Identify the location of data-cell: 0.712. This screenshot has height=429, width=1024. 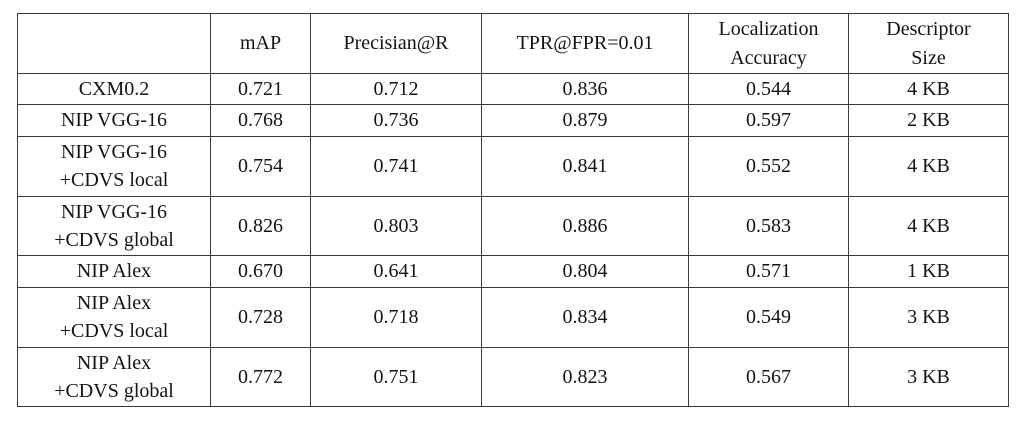
(396, 89).